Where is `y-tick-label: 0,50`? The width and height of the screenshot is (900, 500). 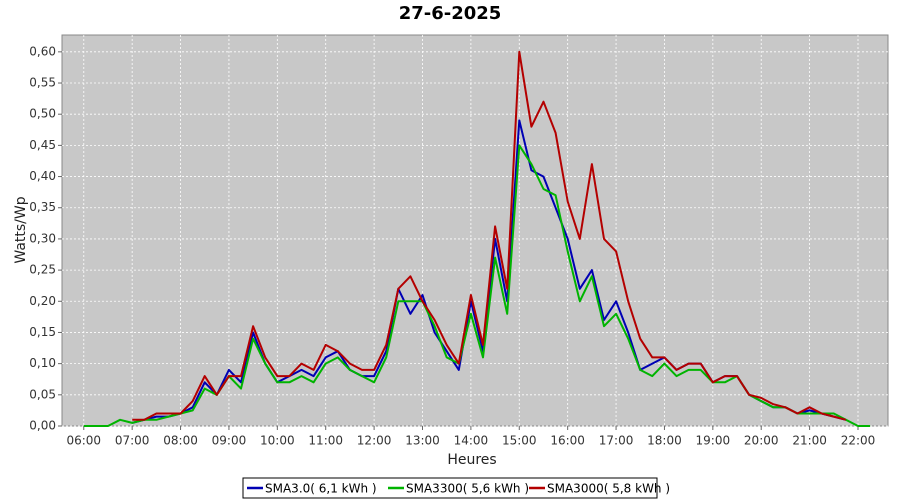 y-tick-label: 0,50 is located at coordinates (42, 114).